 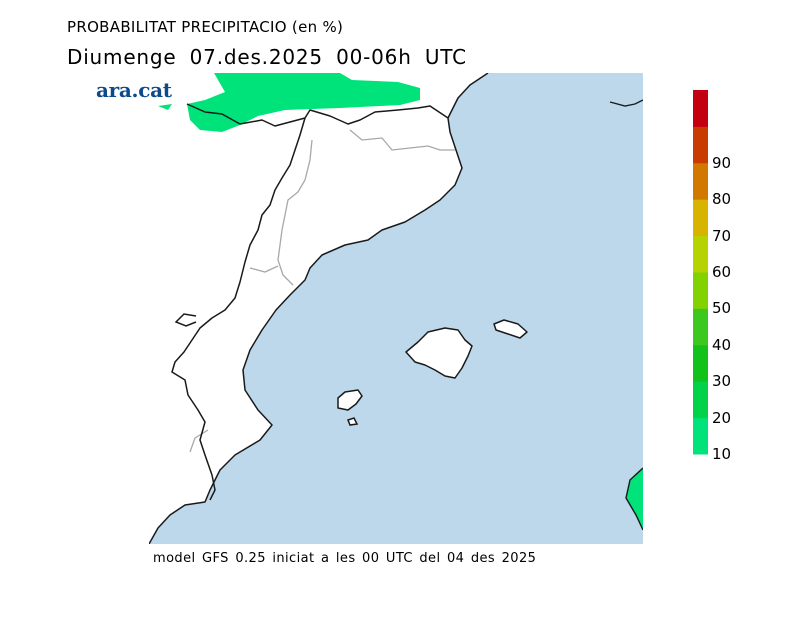 I want to click on map-subtitle: Diumenge 07.des.2025 00-06h UTC, so click(x=267, y=57).